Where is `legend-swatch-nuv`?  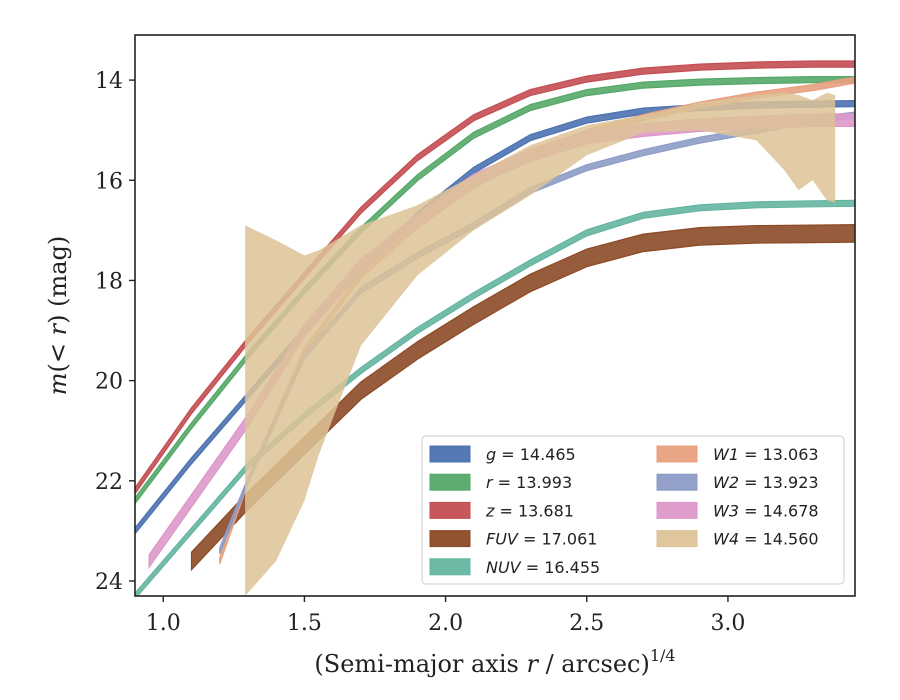
legend-swatch-nuv is located at coordinates (450, 567).